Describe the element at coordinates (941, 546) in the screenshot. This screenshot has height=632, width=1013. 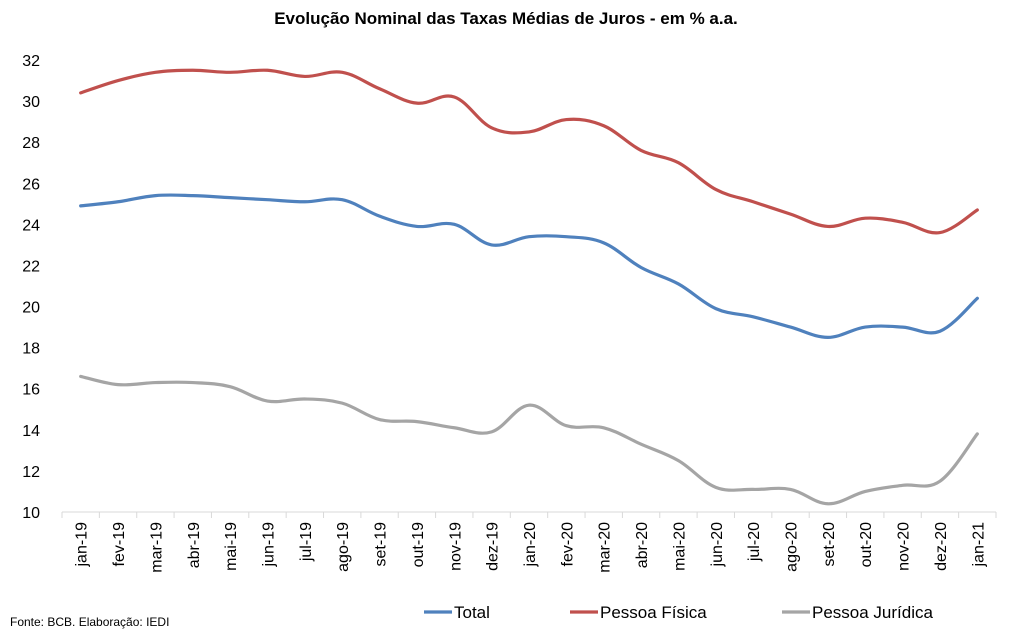
I see `x-tick-label: dez-20` at that location.